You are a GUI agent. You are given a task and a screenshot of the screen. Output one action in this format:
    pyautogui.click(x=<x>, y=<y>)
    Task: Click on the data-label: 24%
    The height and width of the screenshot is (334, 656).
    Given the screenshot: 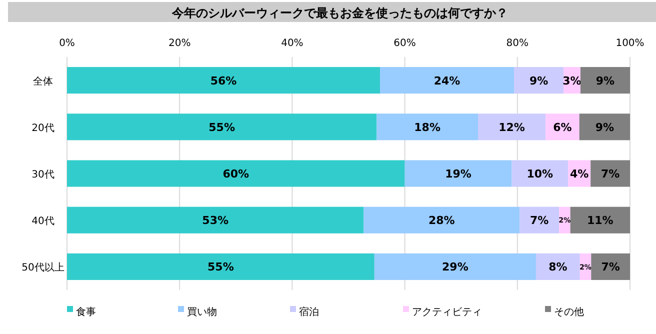 What is the action you would take?
    pyautogui.click(x=447, y=81)
    